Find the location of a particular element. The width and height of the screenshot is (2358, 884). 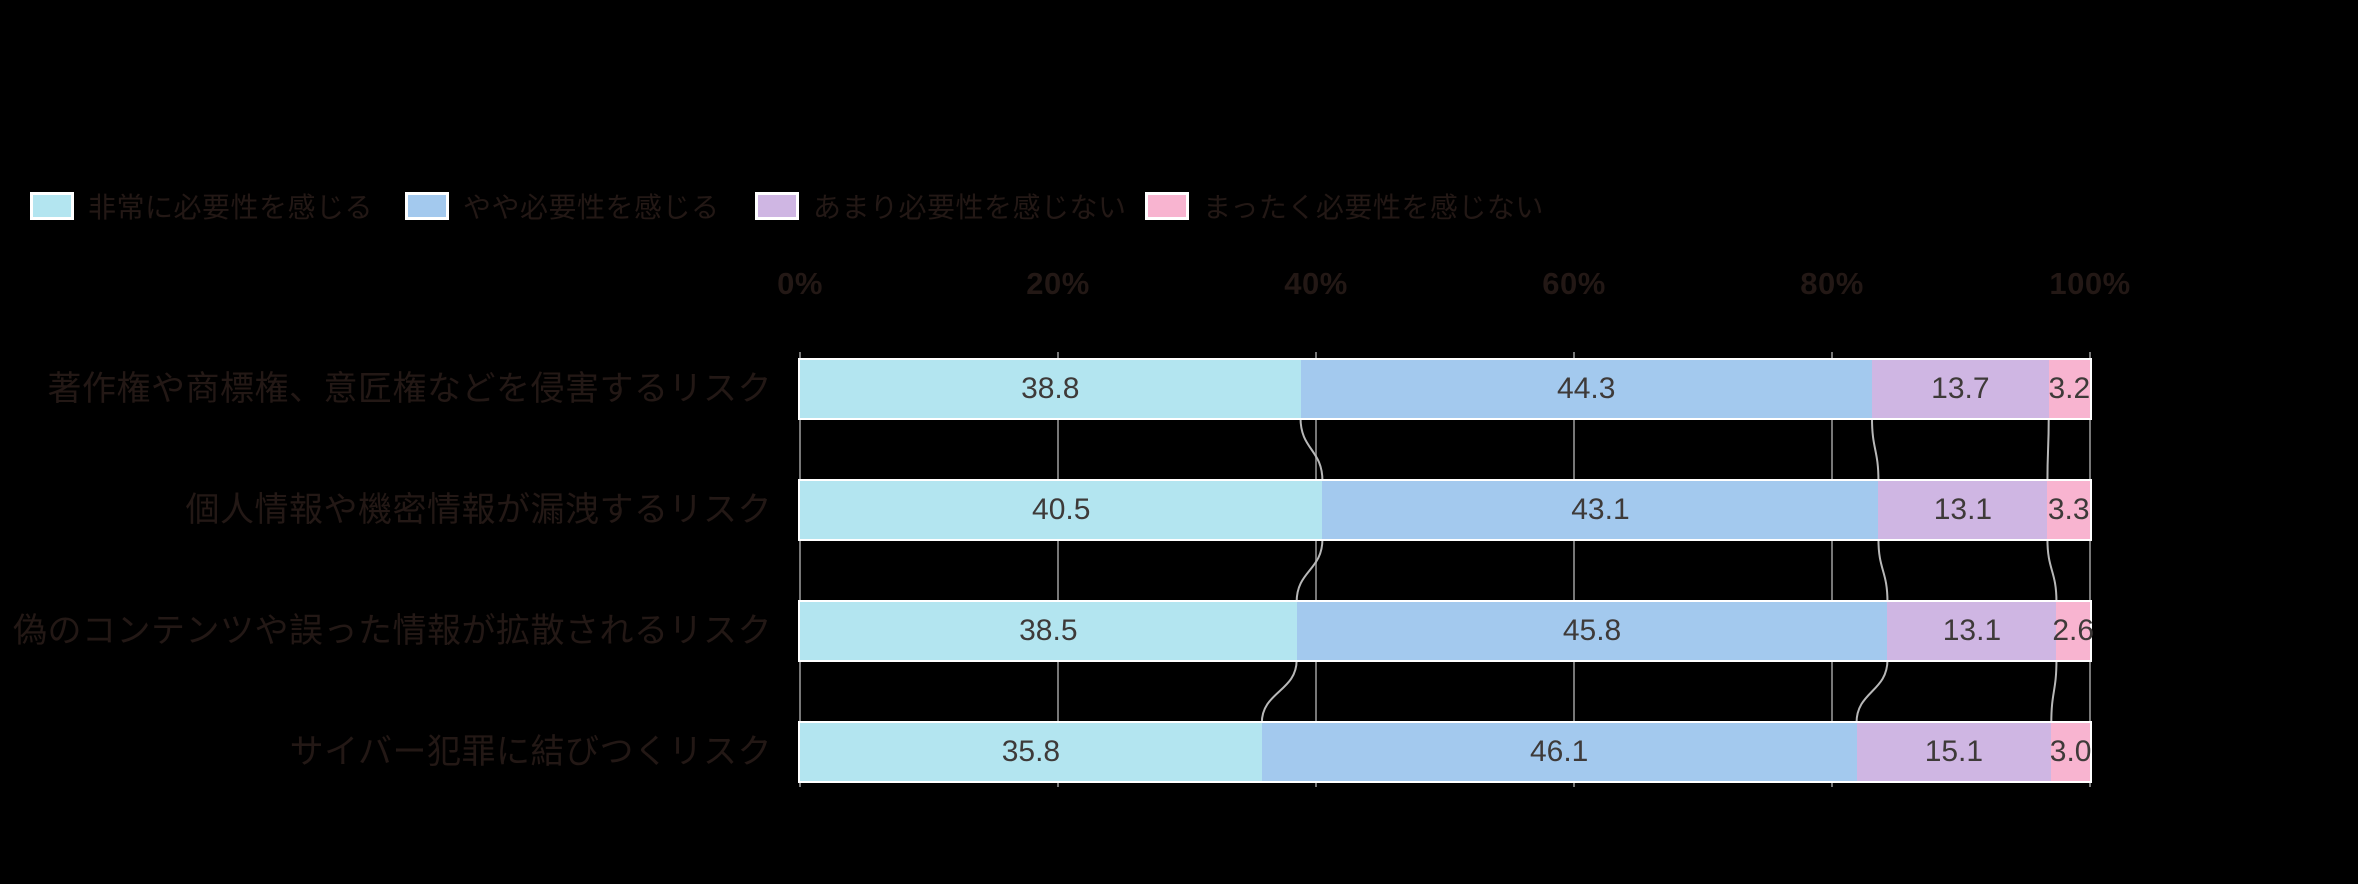

bar-segment: 38.8 is located at coordinates (1050, 389).